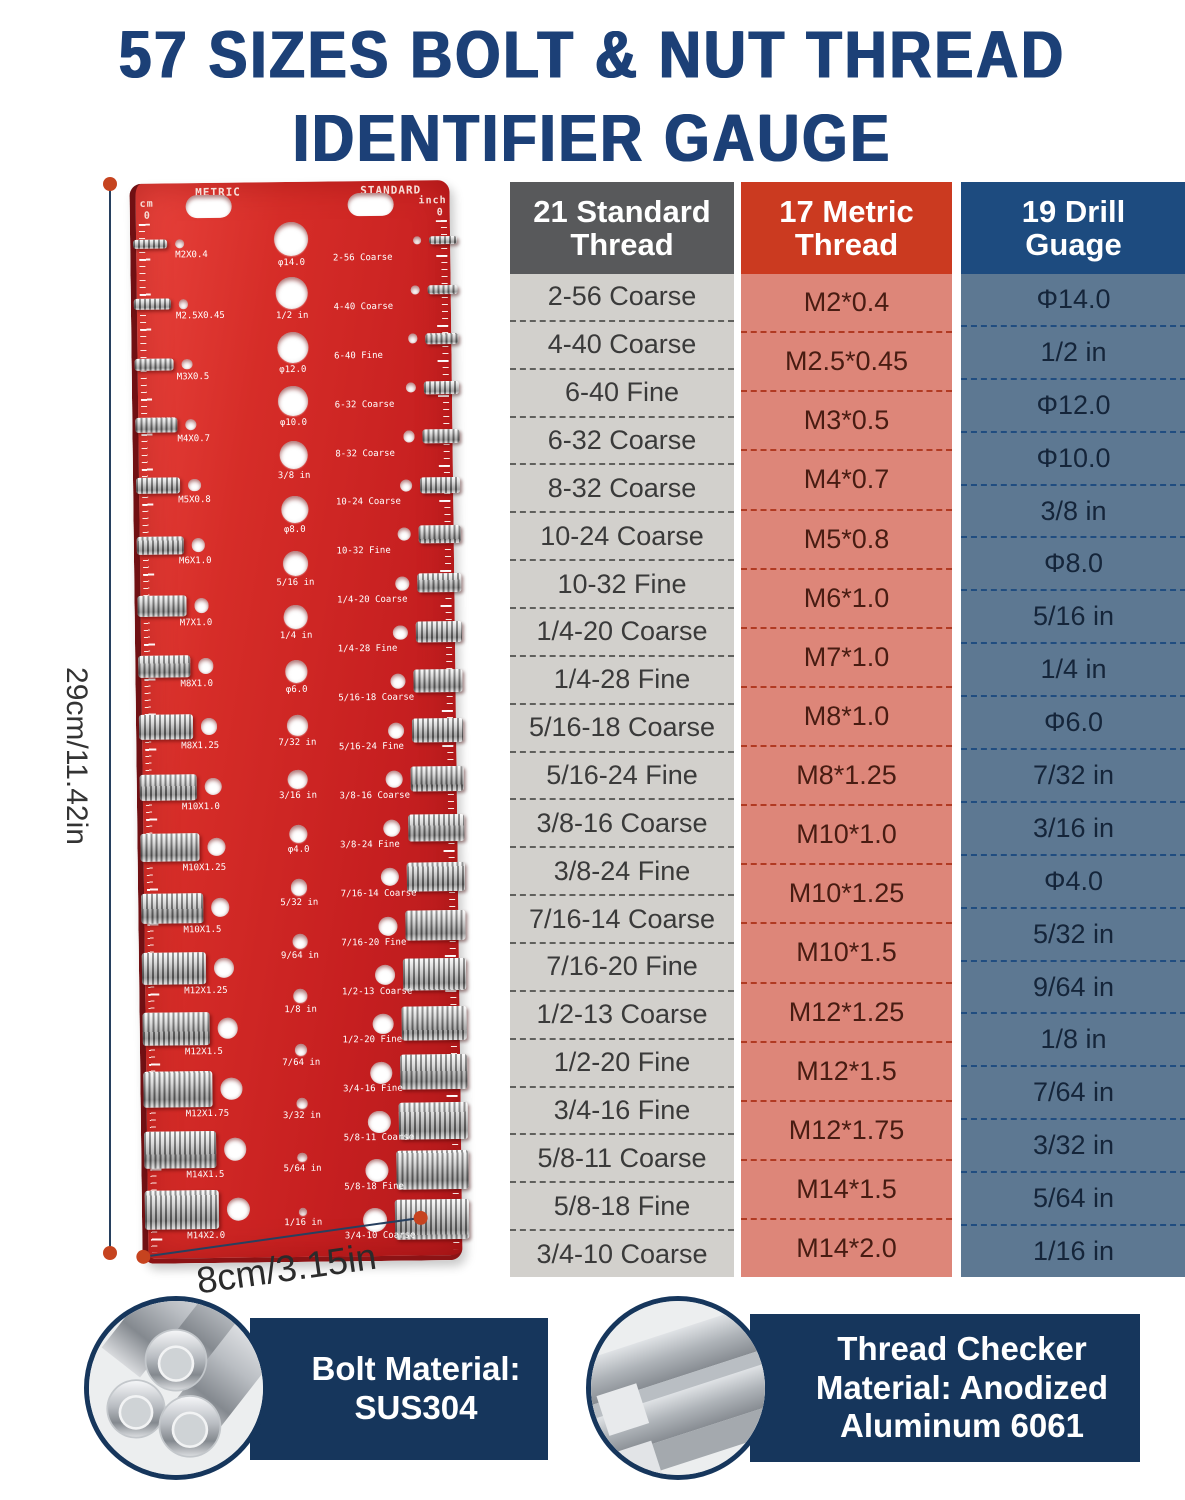 This screenshot has width=1185, height=1500. I want to click on aluminum-bars-illustration, so click(678, 1388).